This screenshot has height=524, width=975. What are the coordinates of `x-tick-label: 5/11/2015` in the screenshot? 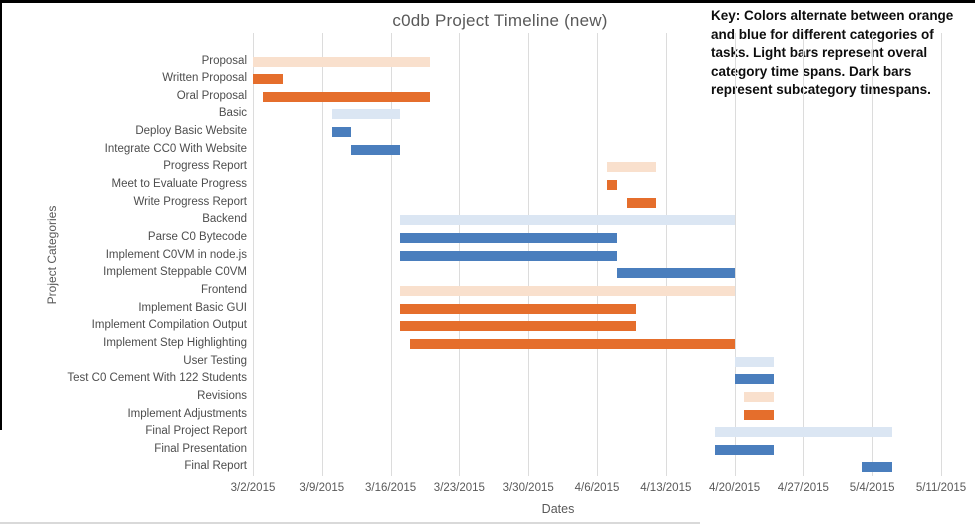 It's located at (941, 488).